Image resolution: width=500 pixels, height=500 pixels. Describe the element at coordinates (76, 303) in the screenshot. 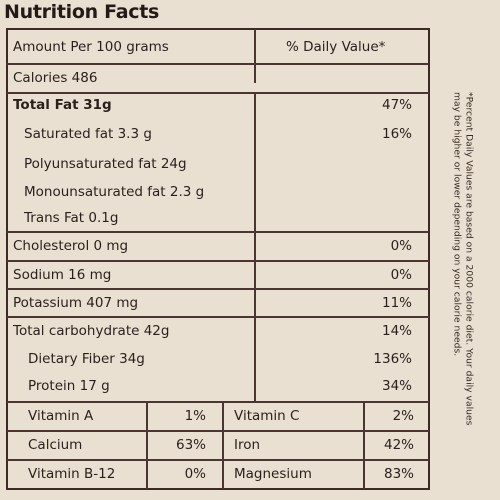

I see `row-label-potassium: Potassium 407 mg` at that location.